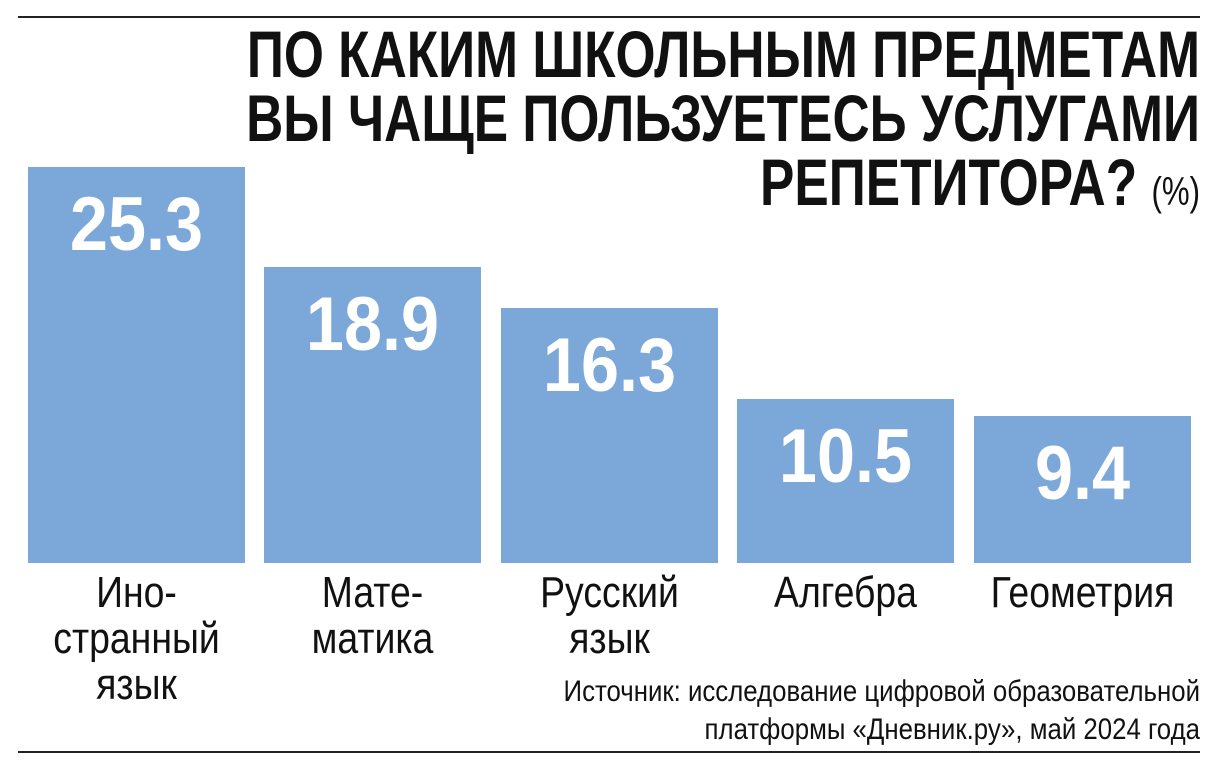  Describe the element at coordinates (609, 365) in the screenshot. I see `value-label: 16.3` at that location.